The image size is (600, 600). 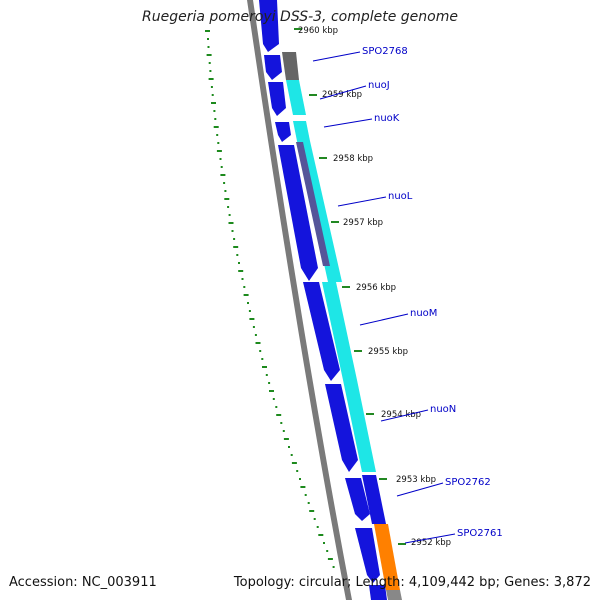 I want to click on gene-label-nuol: nuoL, so click(x=400, y=196).